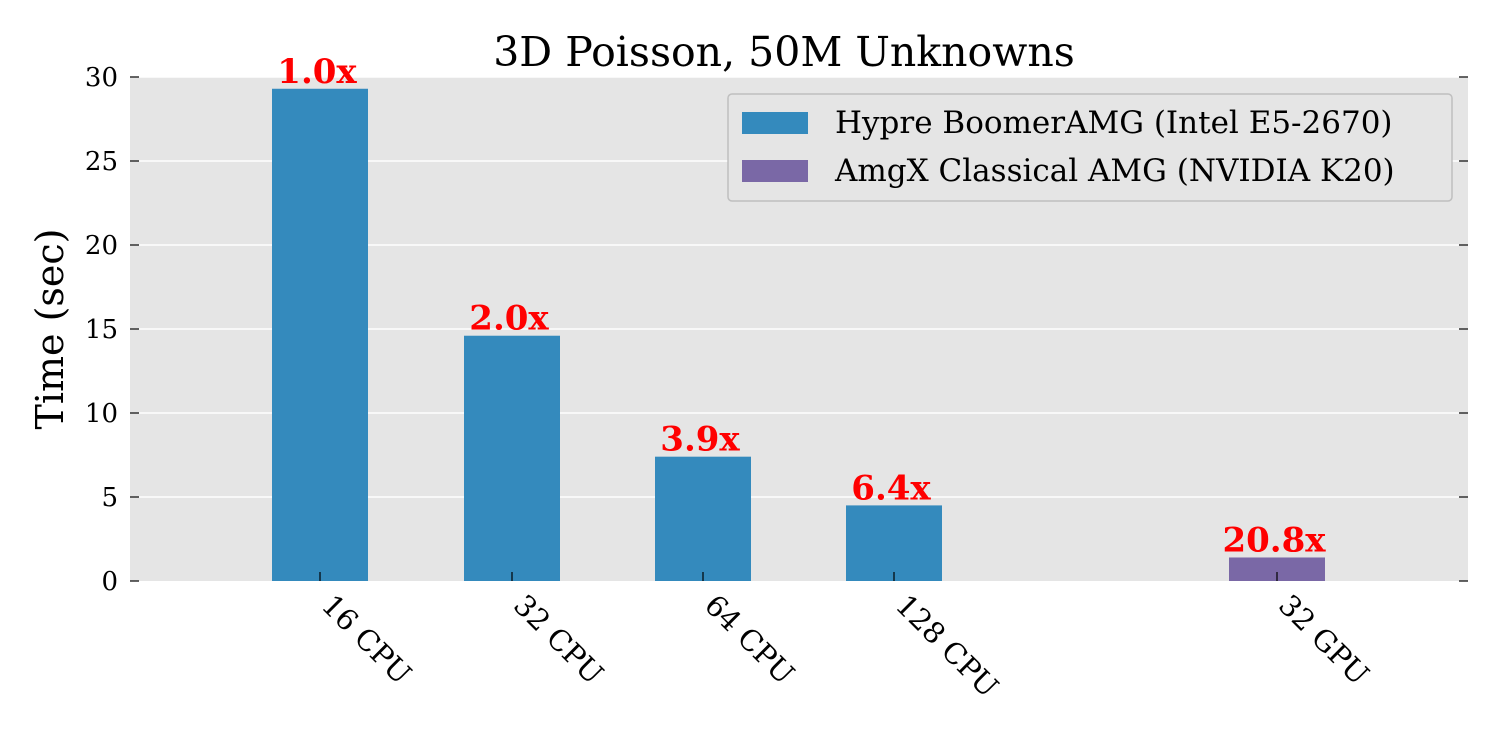  I want to click on speedup-label: 3.9x, so click(700, 440).